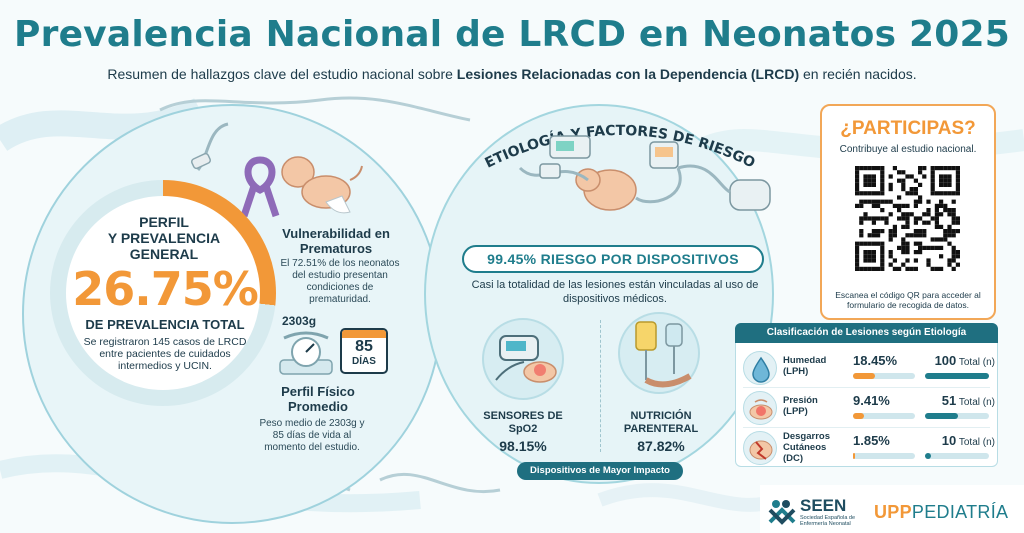 The height and width of the screenshot is (533, 1024). Describe the element at coordinates (960, 512) in the screenshot. I see `upp-logo-part2: PEDIATRÍA` at that location.